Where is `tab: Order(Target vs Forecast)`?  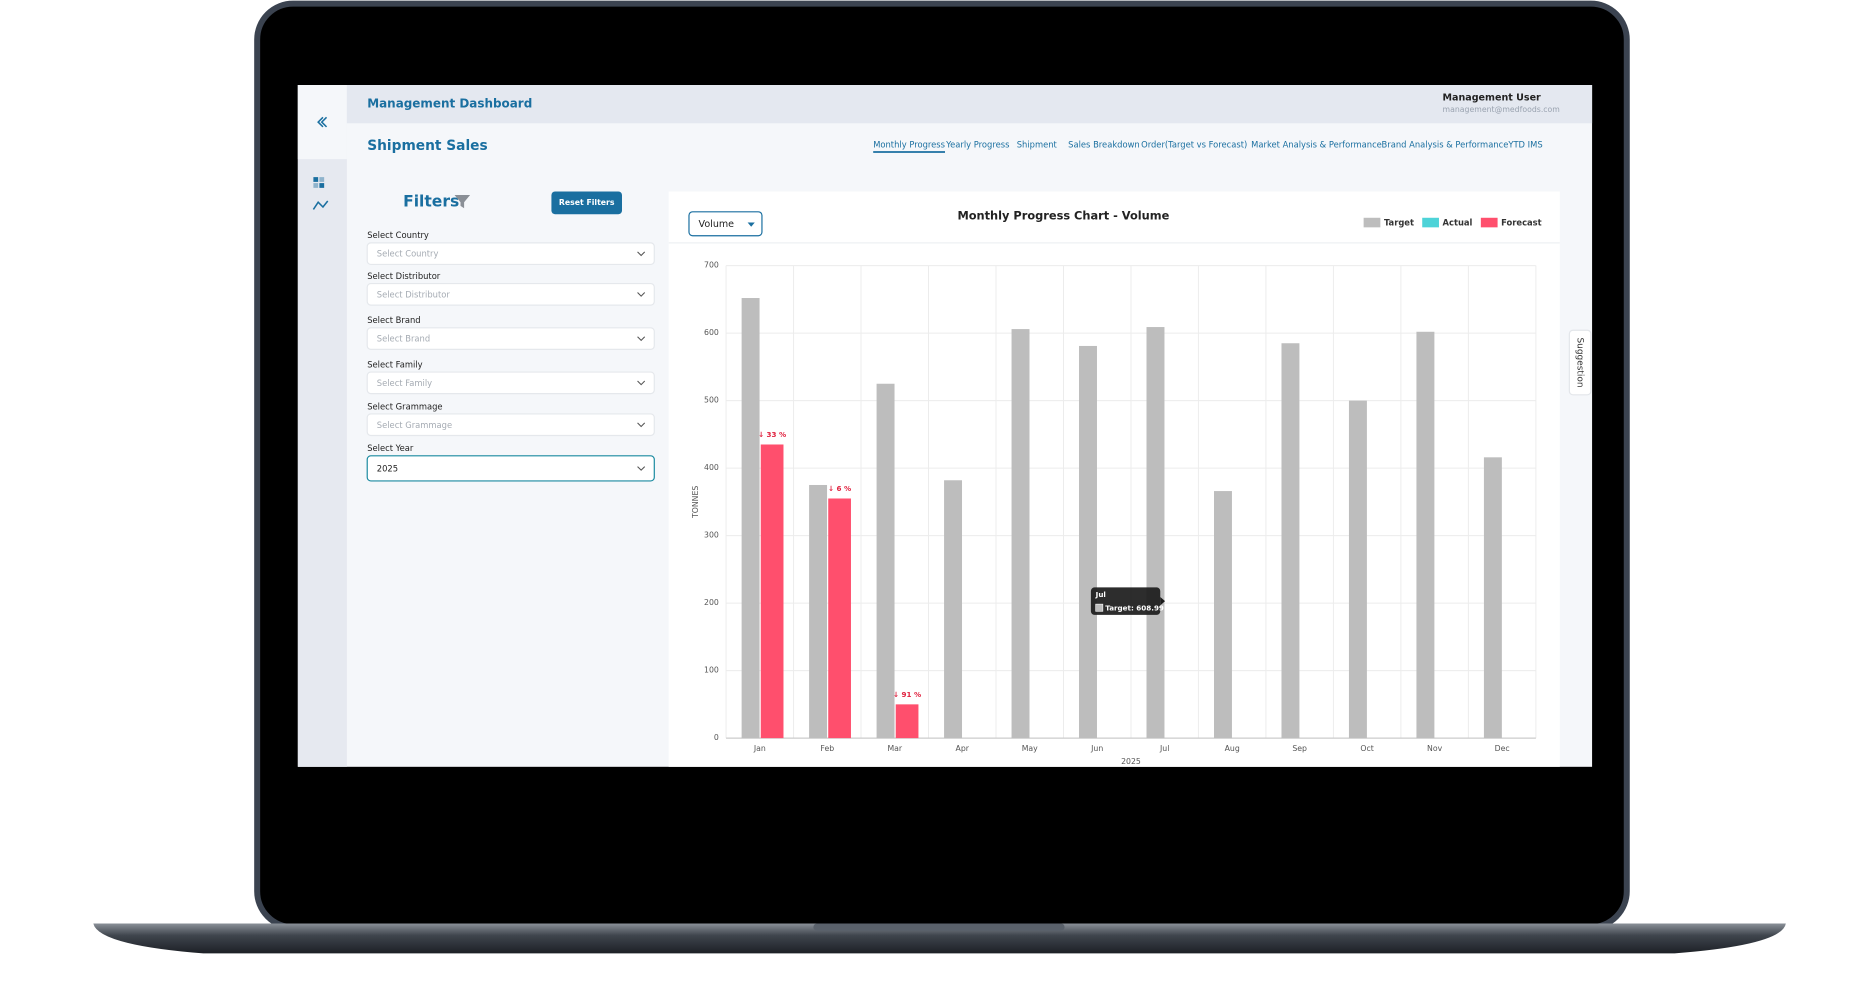
tab: Order(Target vs Forecast) is located at coordinates (1194, 144).